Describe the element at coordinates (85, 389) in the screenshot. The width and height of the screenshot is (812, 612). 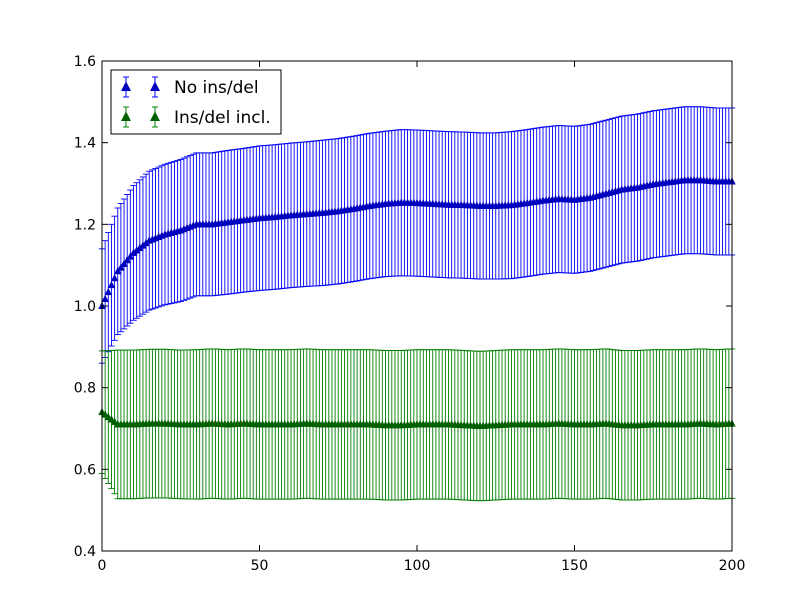
I see `y-tick-label: 0.8` at that location.